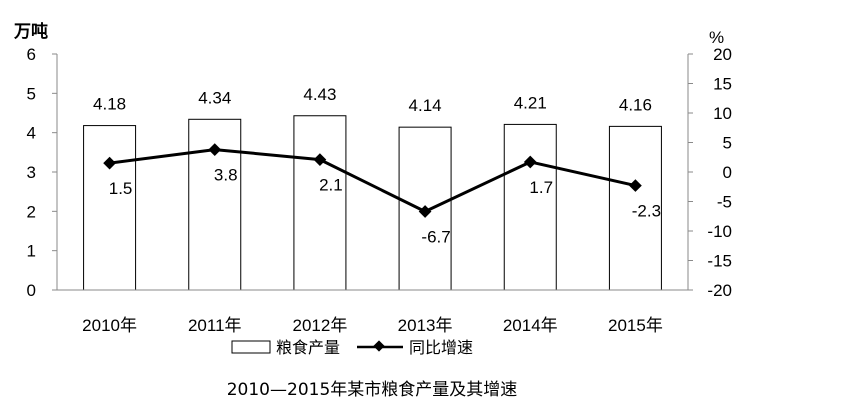 This screenshot has width=844, height=403. I want to click on growth-value-label: 2.1, so click(331, 185).